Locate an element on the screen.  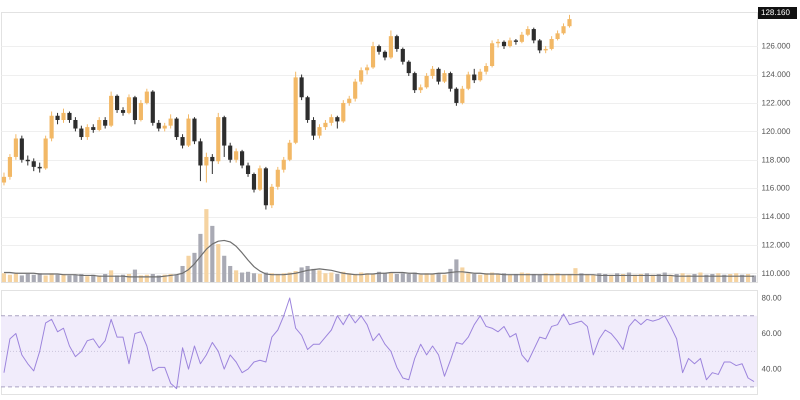
y-tick-label: 112.000 is located at coordinates (776, 245).